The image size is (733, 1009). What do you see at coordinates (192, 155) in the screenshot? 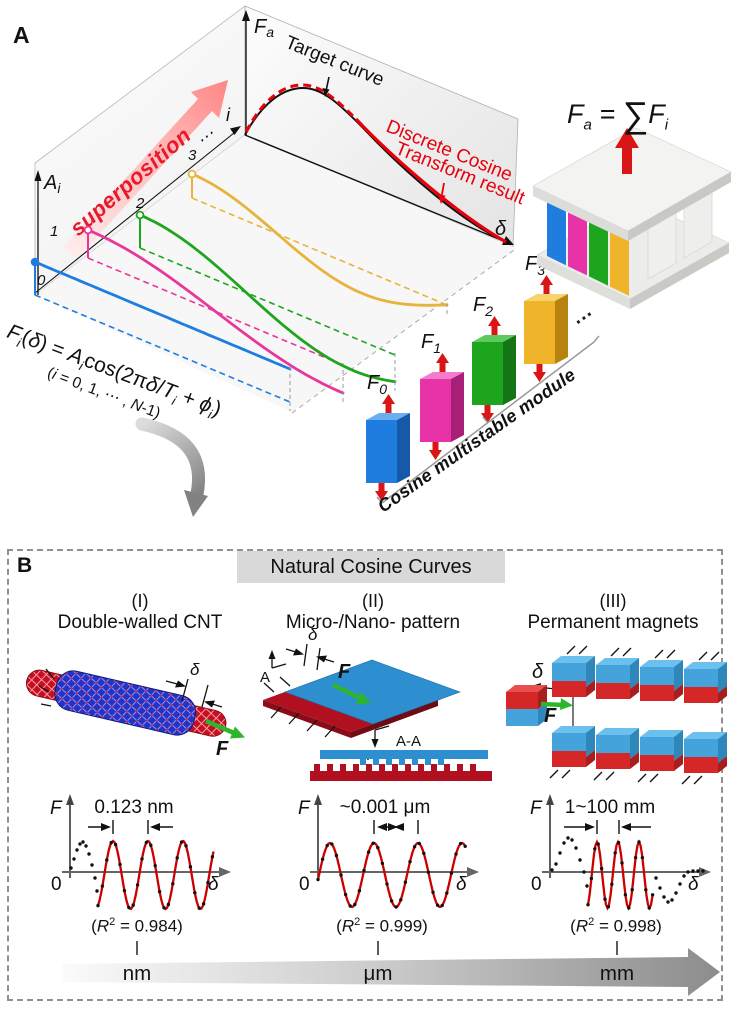
I see `i-axis-tick-3: 3` at bounding box center [192, 155].